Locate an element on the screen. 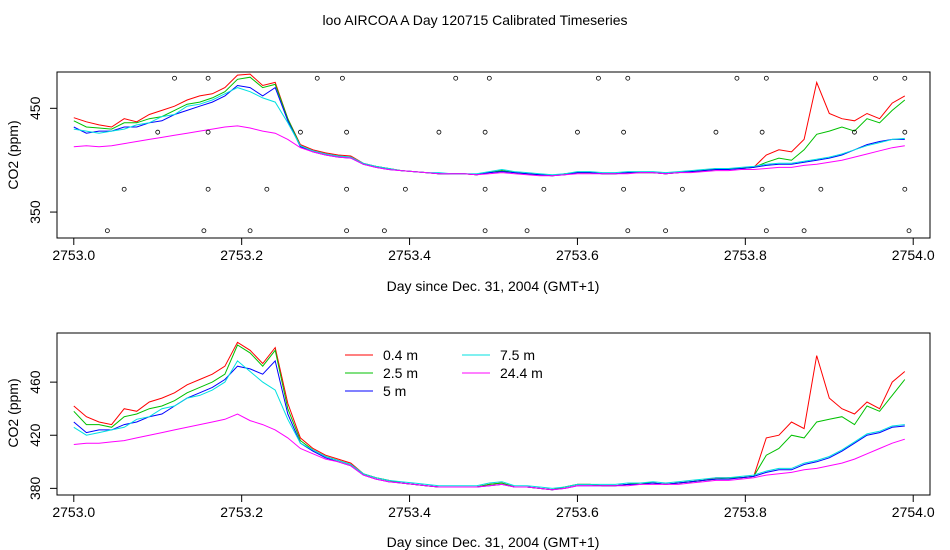  y-tick-label: 350 is located at coordinates (35, 212).